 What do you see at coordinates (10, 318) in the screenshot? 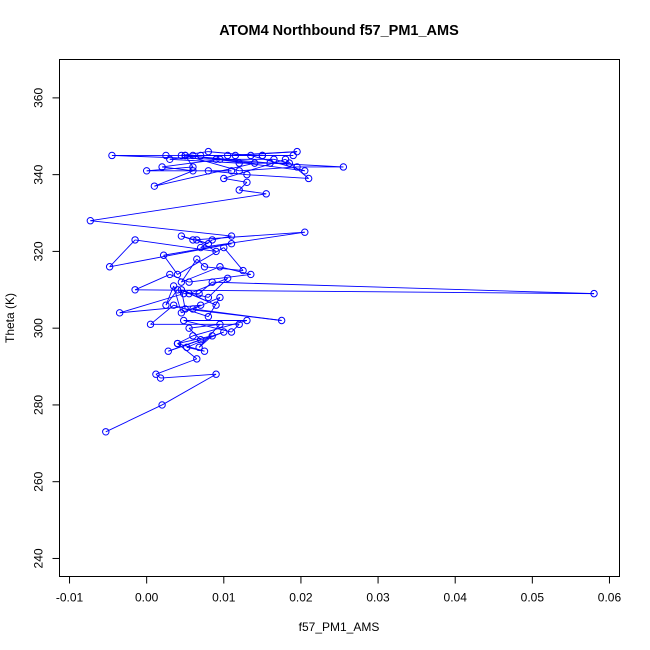
I see `y-axis-label: Theta (K)` at bounding box center [10, 318].